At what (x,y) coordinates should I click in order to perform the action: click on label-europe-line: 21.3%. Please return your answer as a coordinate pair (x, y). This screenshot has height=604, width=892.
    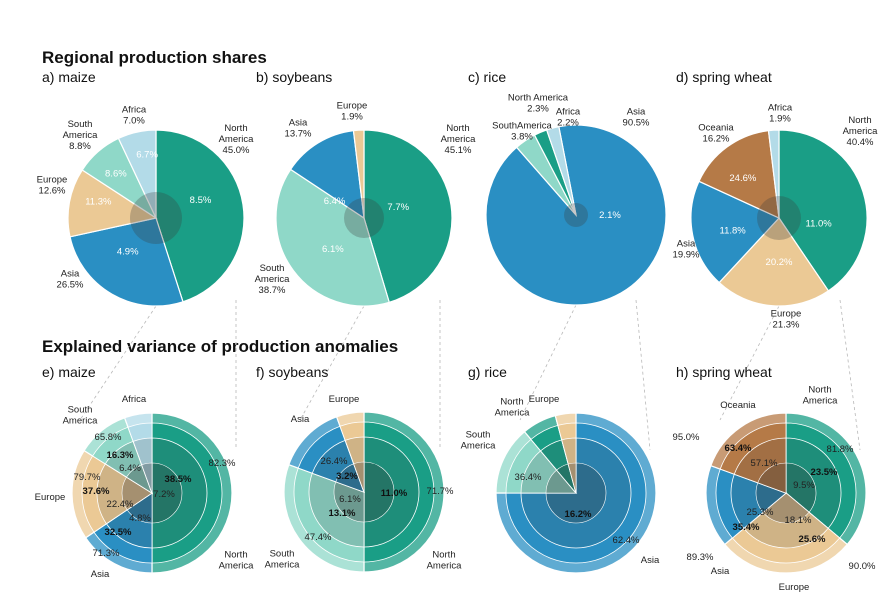
    Looking at the image, I should click on (786, 325).